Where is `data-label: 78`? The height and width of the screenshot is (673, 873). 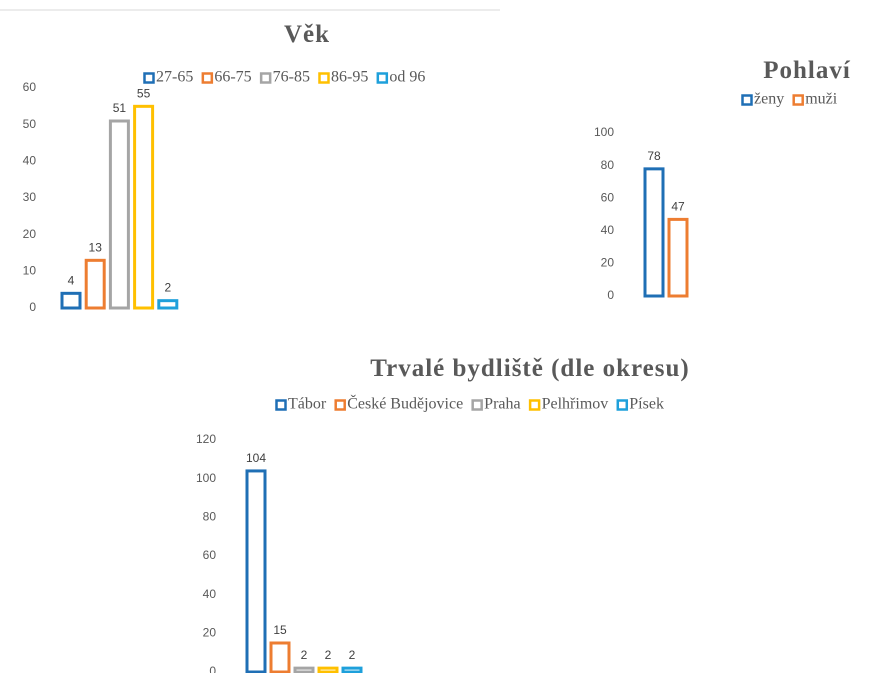
data-label: 78 is located at coordinates (654, 156).